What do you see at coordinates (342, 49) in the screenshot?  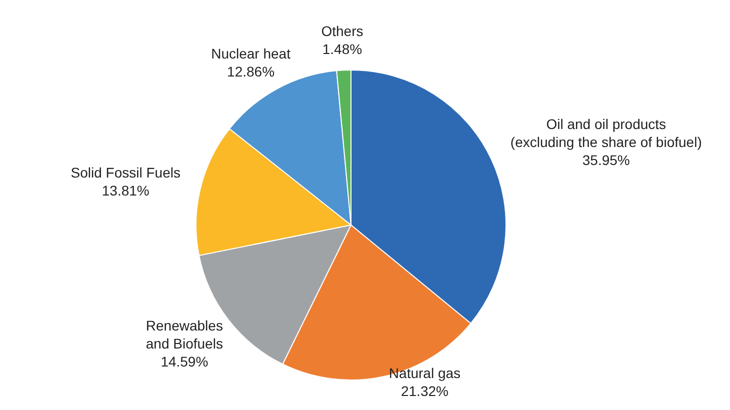 I see `data-label: 1.48%` at bounding box center [342, 49].